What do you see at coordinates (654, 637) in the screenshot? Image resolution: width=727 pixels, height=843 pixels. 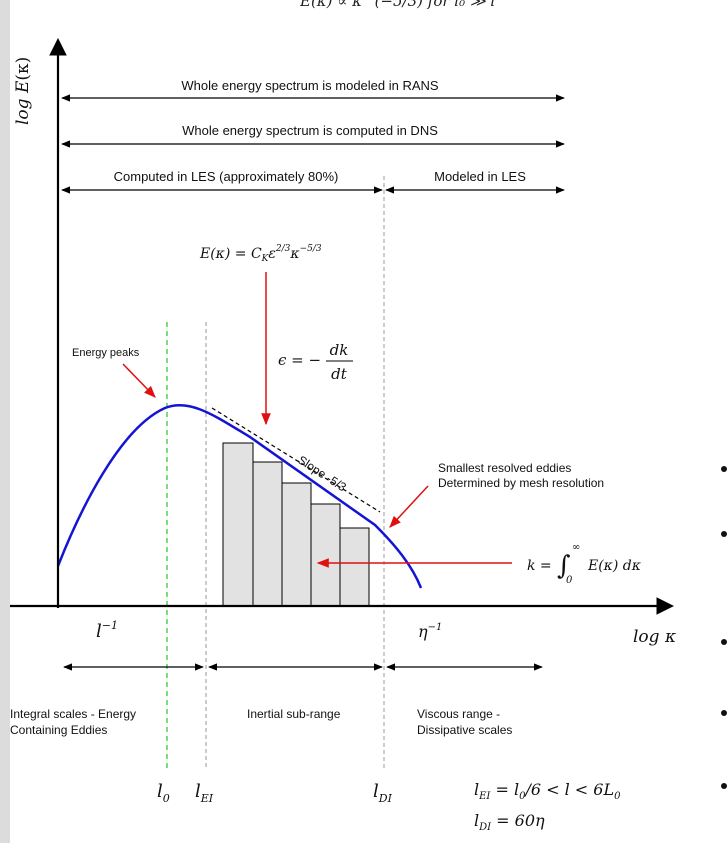 I see `x-axis-label: log κ` at bounding box center [654, 637].